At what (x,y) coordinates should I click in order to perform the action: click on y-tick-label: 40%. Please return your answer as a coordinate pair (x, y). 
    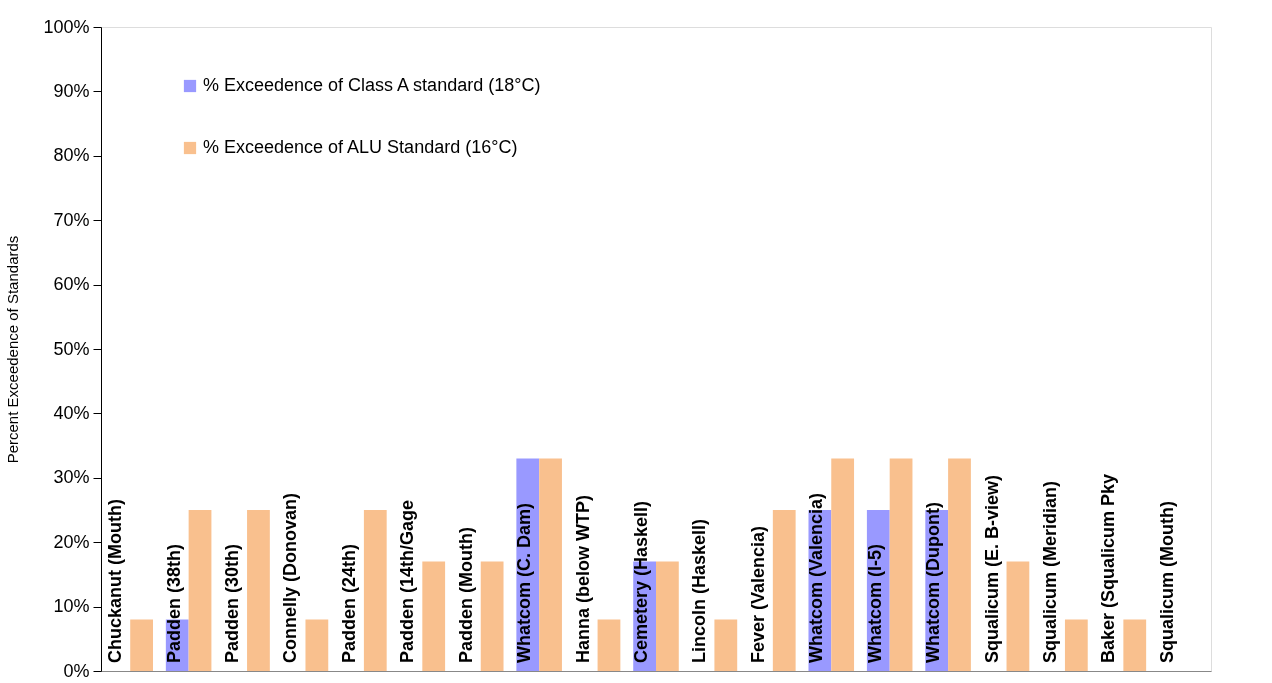
    Looking at the image, I should click on (71, 412).